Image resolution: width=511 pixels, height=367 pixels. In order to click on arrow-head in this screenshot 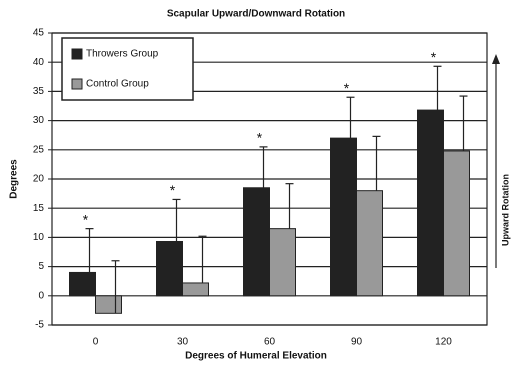, I will do `click(496, 59)`.